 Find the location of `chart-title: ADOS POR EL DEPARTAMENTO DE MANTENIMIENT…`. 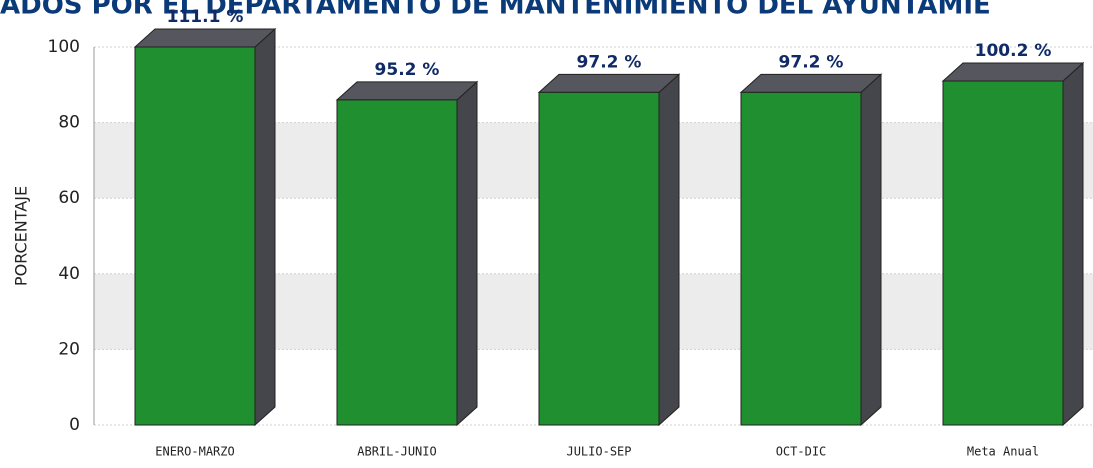

chart-title: ADOS POR EL DEPARTAMENTO DE MANTENIMIENT… is located at coordinates (495, 10).